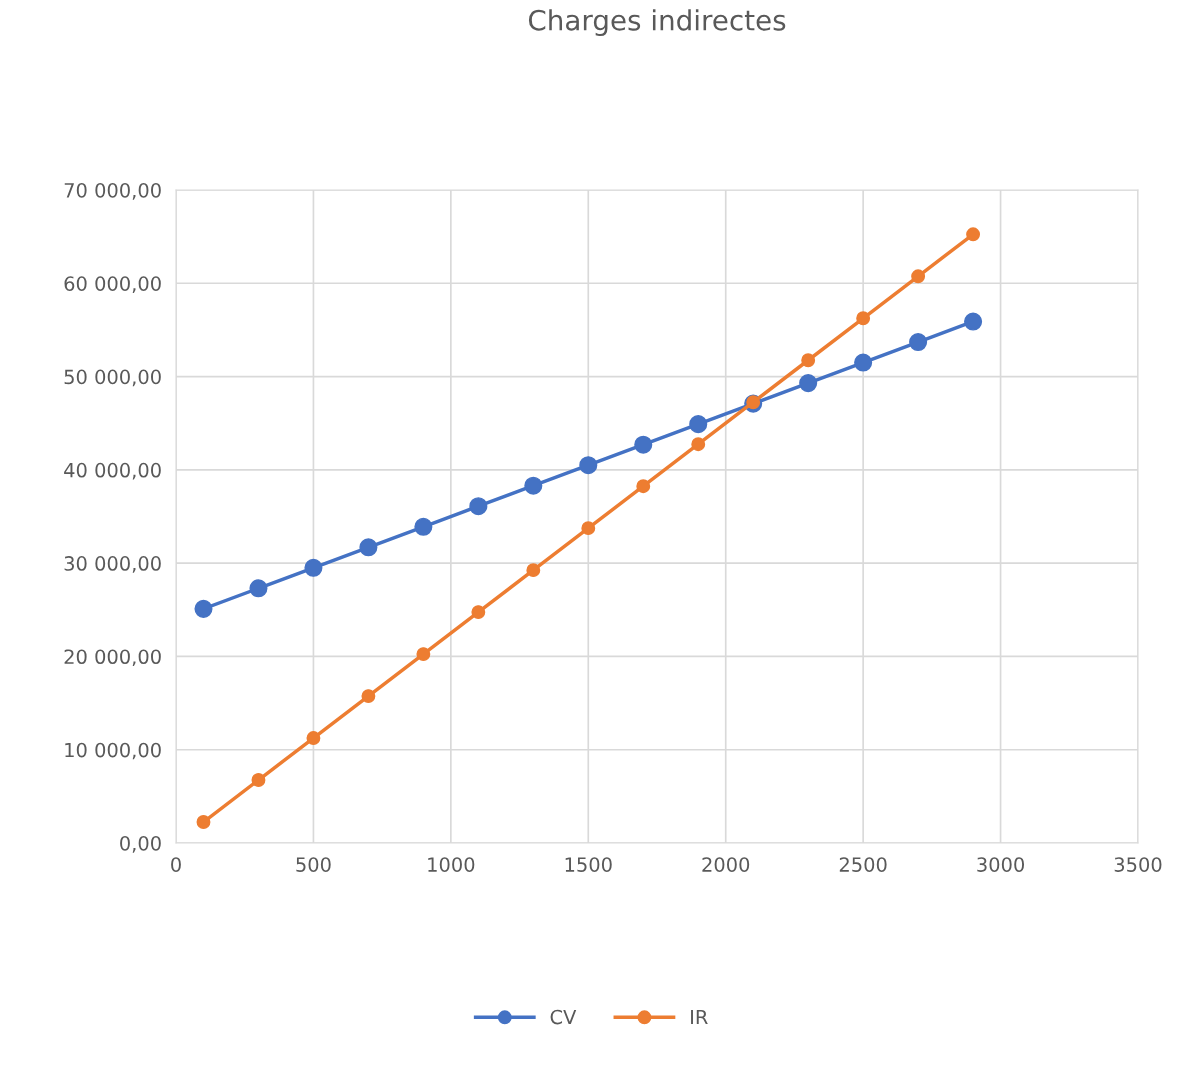 The height and width of the screenshot is (1067, 1184). Describe the element at coordinates (176, 864) in the screenshot. I see `x-tick-label: 0` at that location.